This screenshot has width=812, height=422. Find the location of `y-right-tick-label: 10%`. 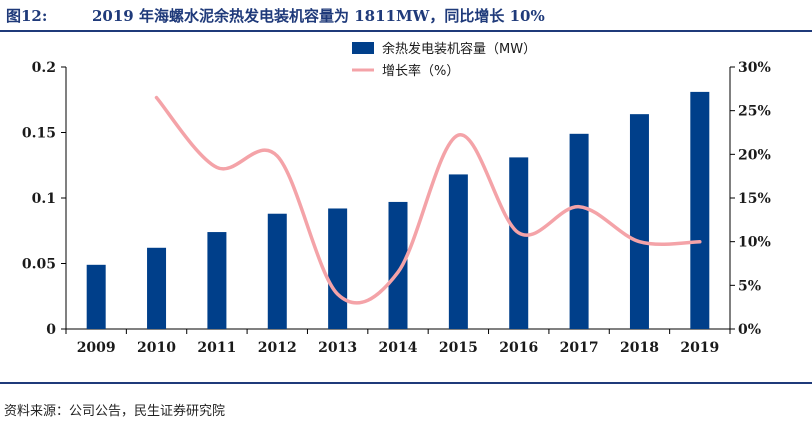

y-right-tick-label: 10% is located at coordinates (754, 243).